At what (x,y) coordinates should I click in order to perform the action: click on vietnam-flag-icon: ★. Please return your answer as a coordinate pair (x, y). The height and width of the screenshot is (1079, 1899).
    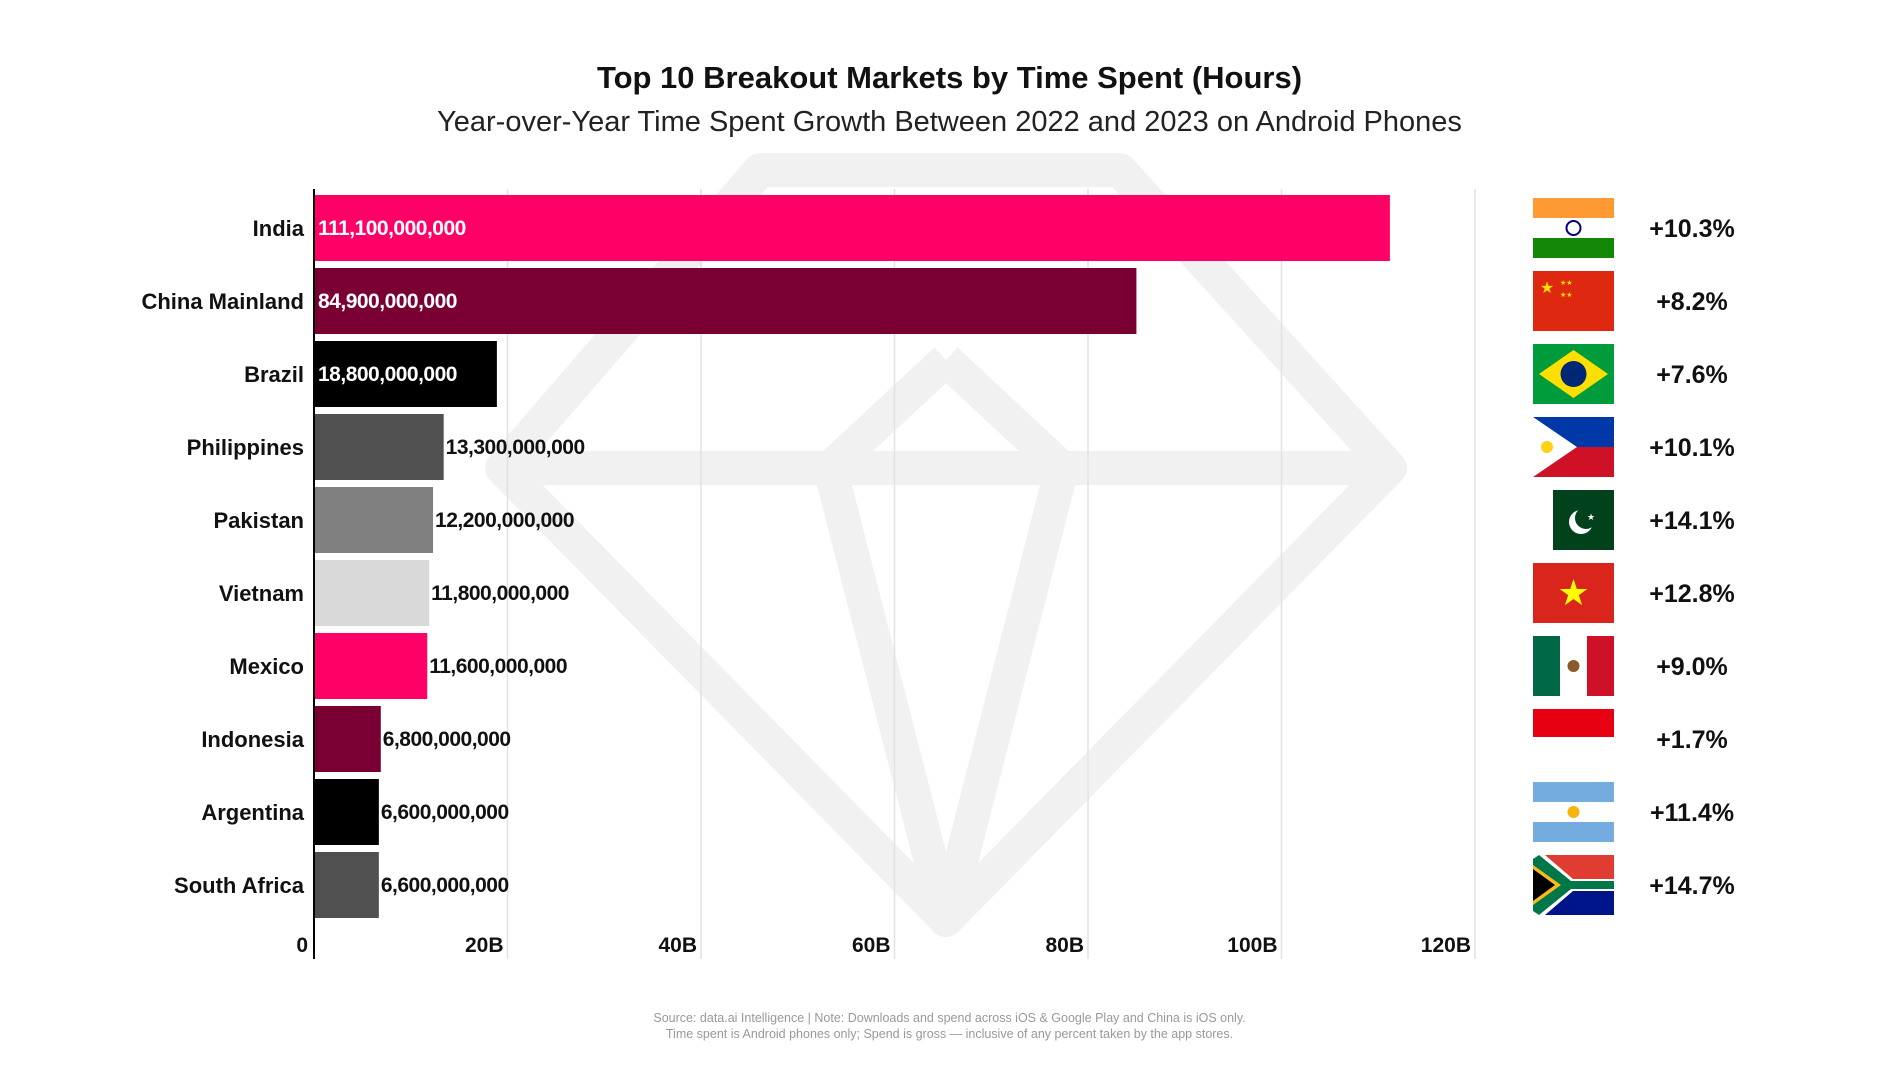
    Looking at the image, I should click on (1573, 593).